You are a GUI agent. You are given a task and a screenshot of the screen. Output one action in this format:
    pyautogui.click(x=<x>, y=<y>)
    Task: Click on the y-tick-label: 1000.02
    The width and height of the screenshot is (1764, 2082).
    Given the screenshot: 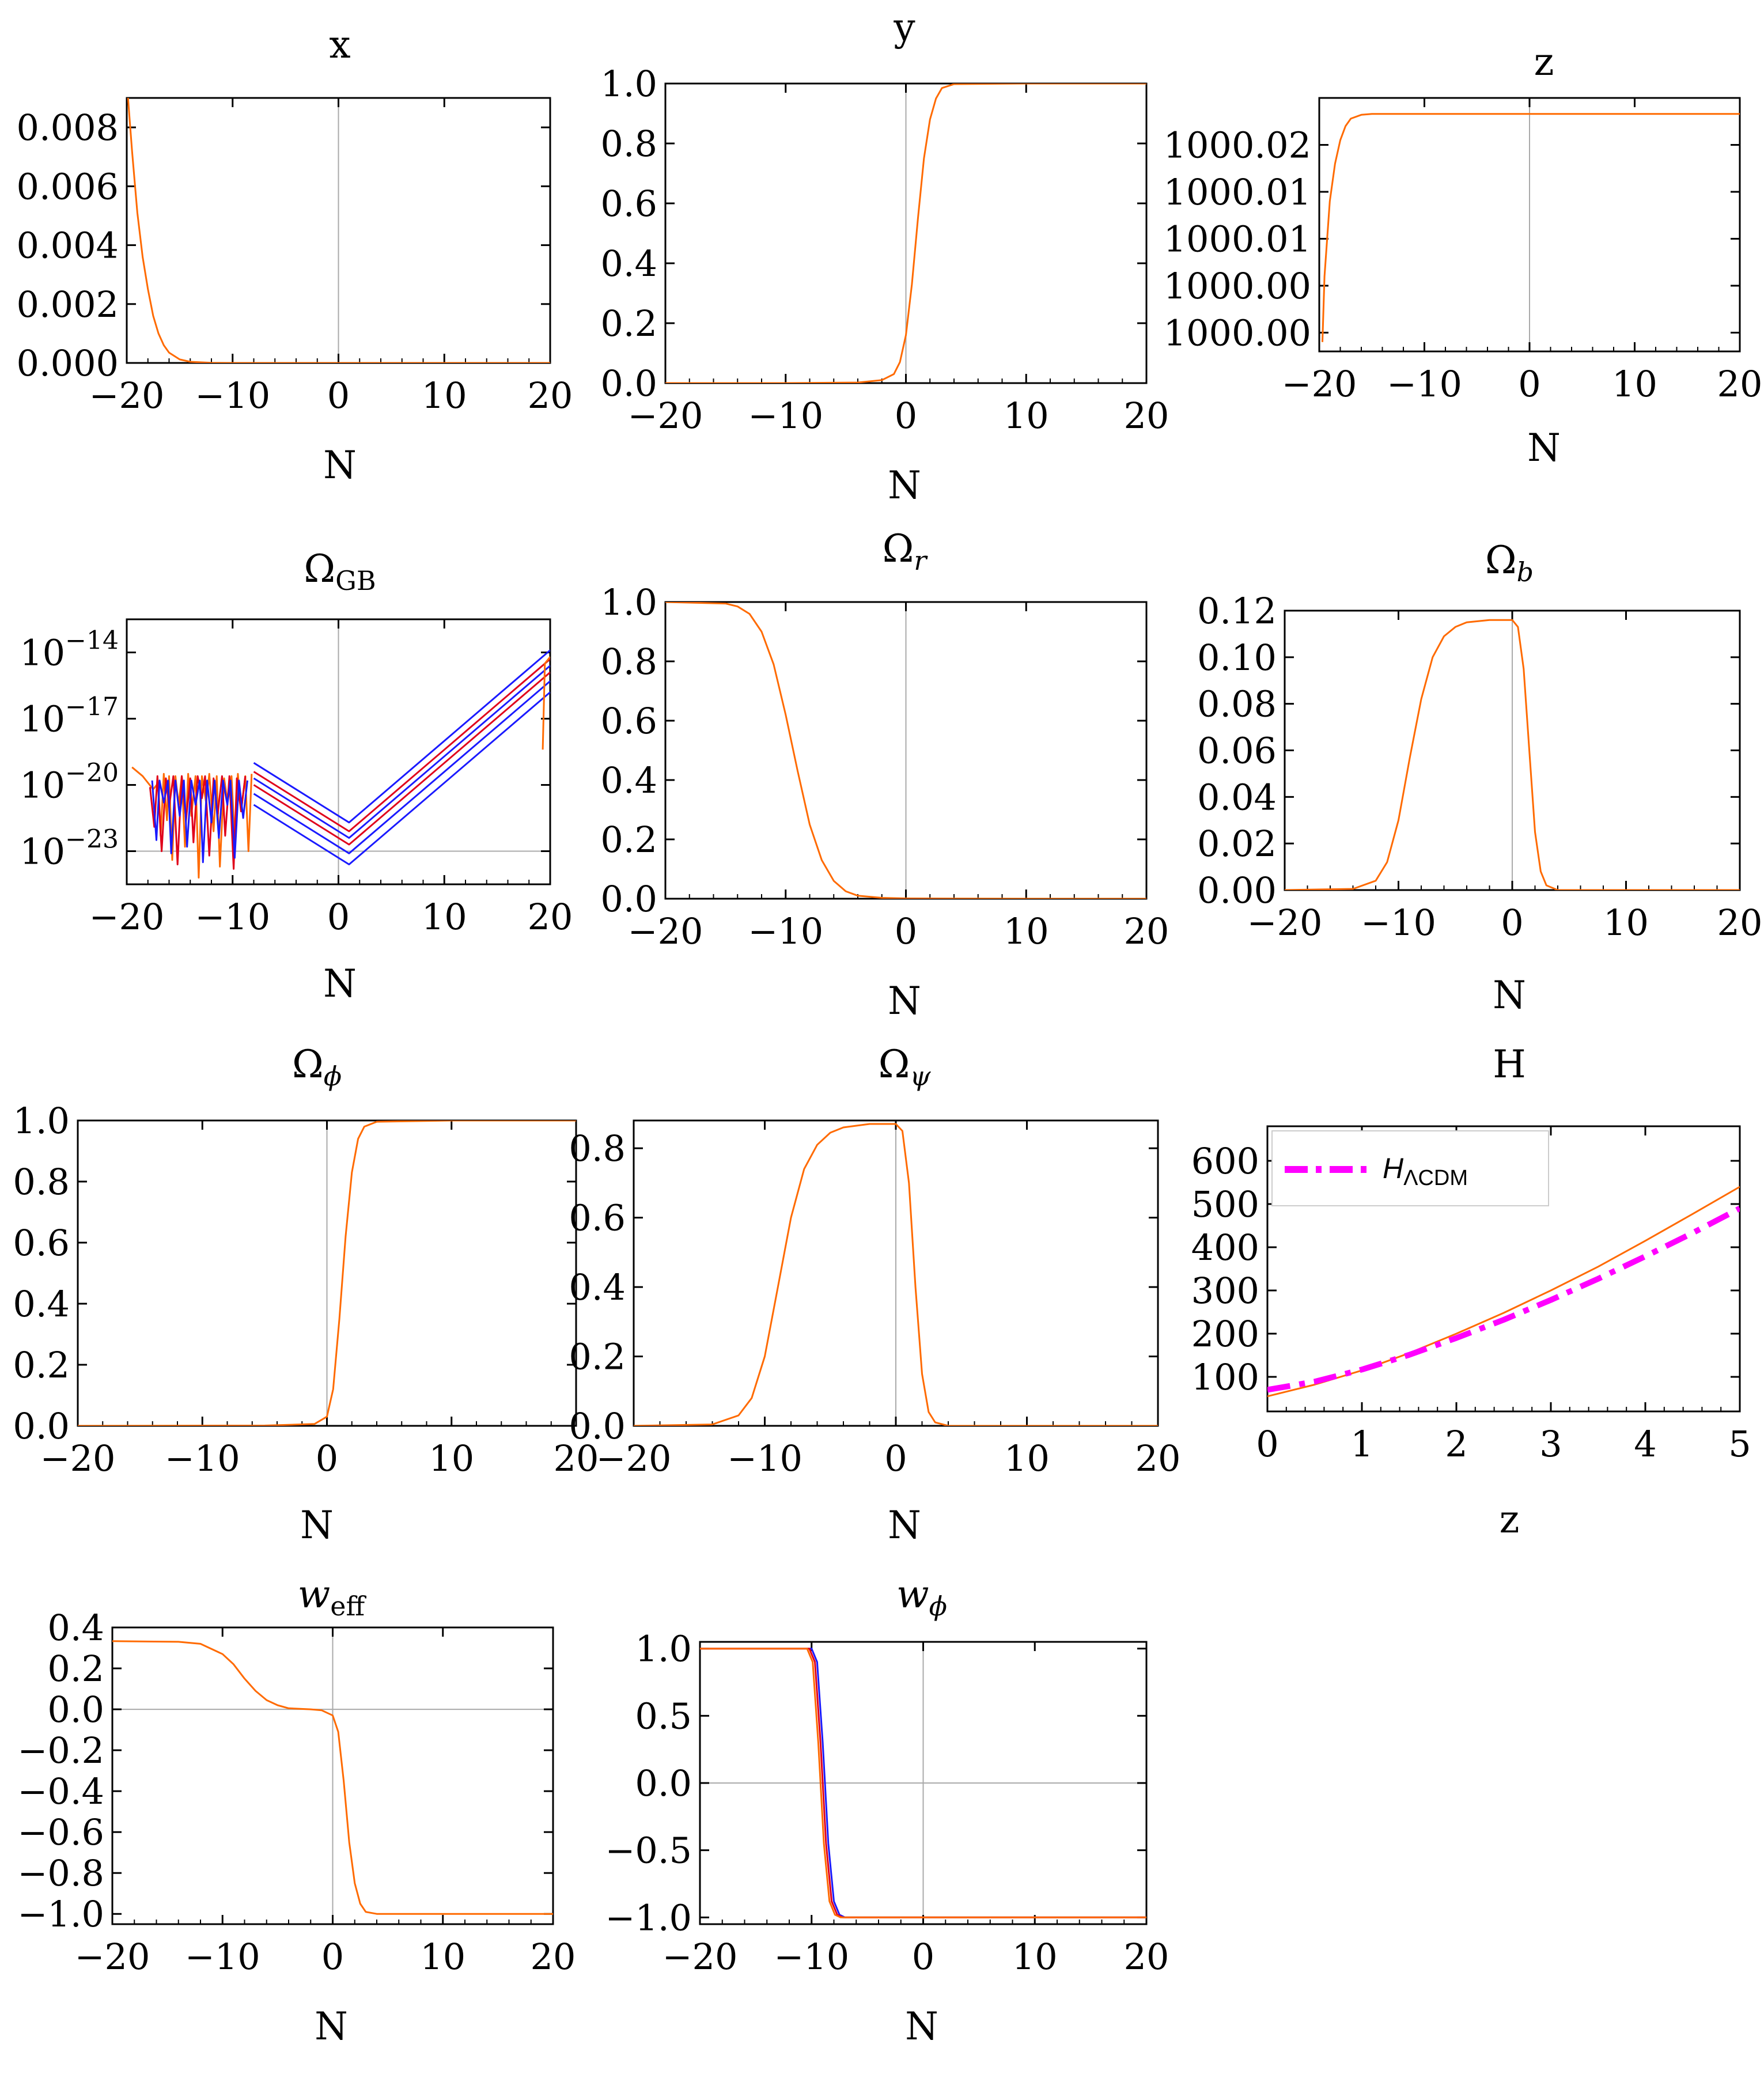 What is the action you would take?
    pyautogui.click(x=1238, y=145)
    